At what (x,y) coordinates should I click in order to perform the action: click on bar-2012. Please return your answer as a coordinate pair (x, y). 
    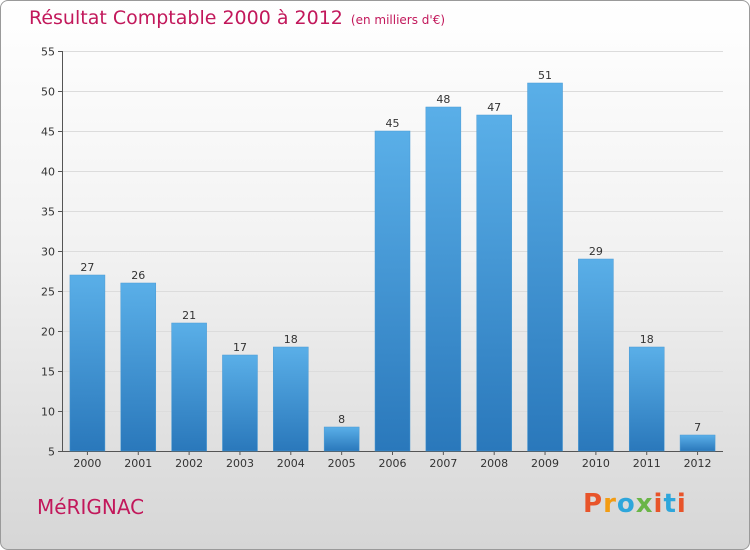
    Looking at the image, I should click on (697, 443).